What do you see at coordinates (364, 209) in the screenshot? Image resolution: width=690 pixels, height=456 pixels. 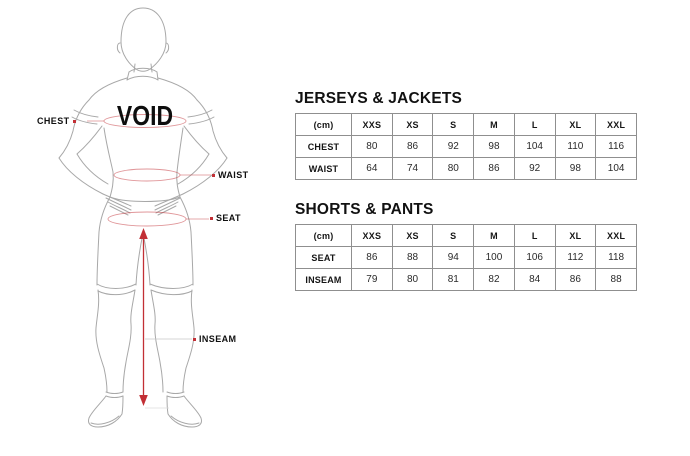 I see `section-title: SHORTS & PANTS` at bounding box center [364, 209].